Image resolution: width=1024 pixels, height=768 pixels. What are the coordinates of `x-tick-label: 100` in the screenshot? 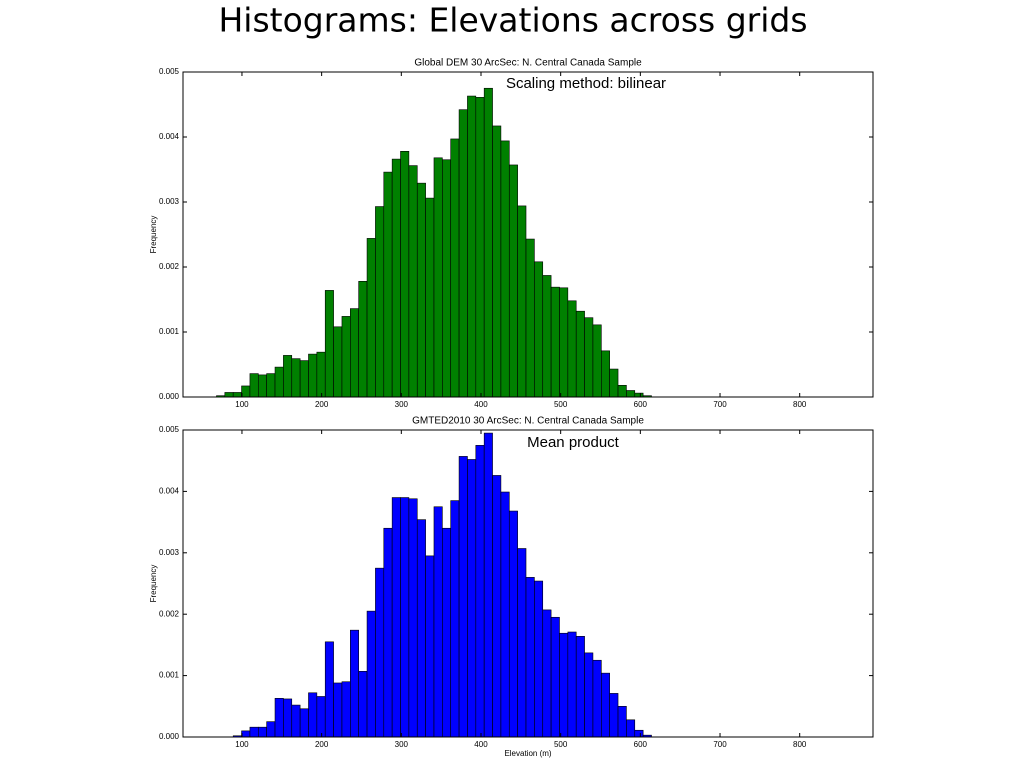 It's located at (242, 744).